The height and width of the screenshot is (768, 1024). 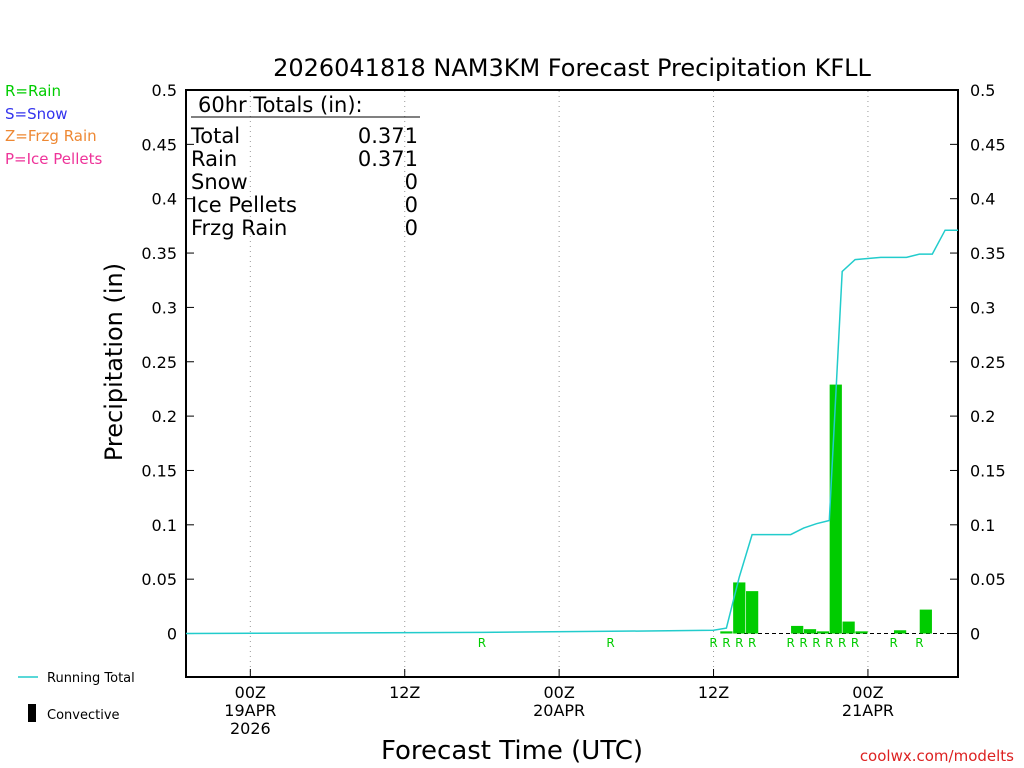 What do you see at coordinates (164, 307) in the screenshot?
I see `y-tick-label-left: 0.3` at bounding box center [164, 307].